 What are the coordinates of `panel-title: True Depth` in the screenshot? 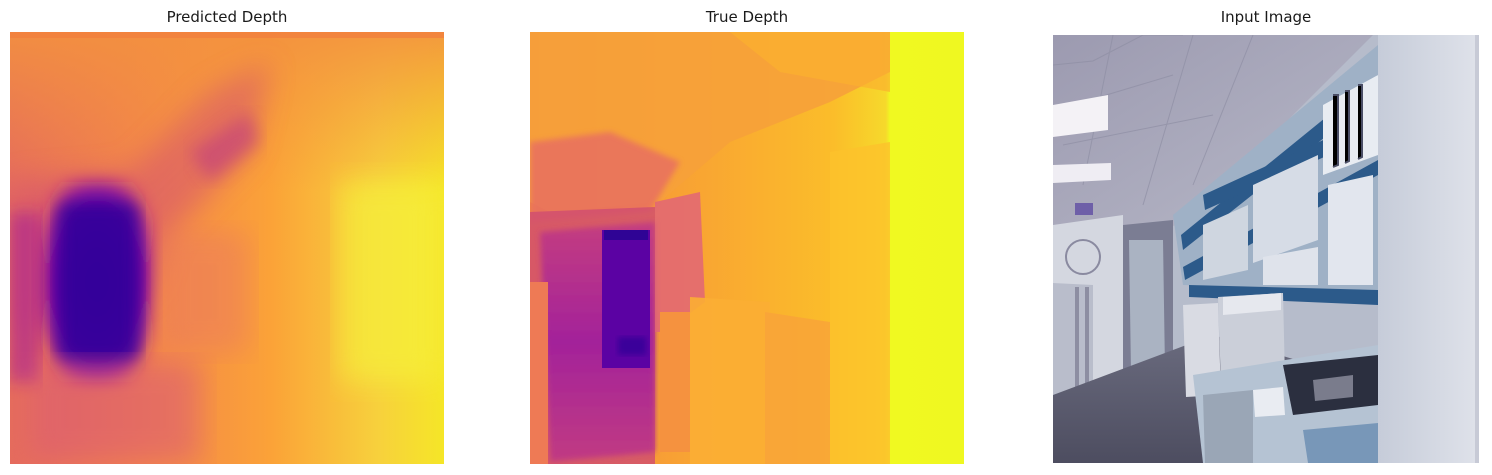 It's located at (747, 17).